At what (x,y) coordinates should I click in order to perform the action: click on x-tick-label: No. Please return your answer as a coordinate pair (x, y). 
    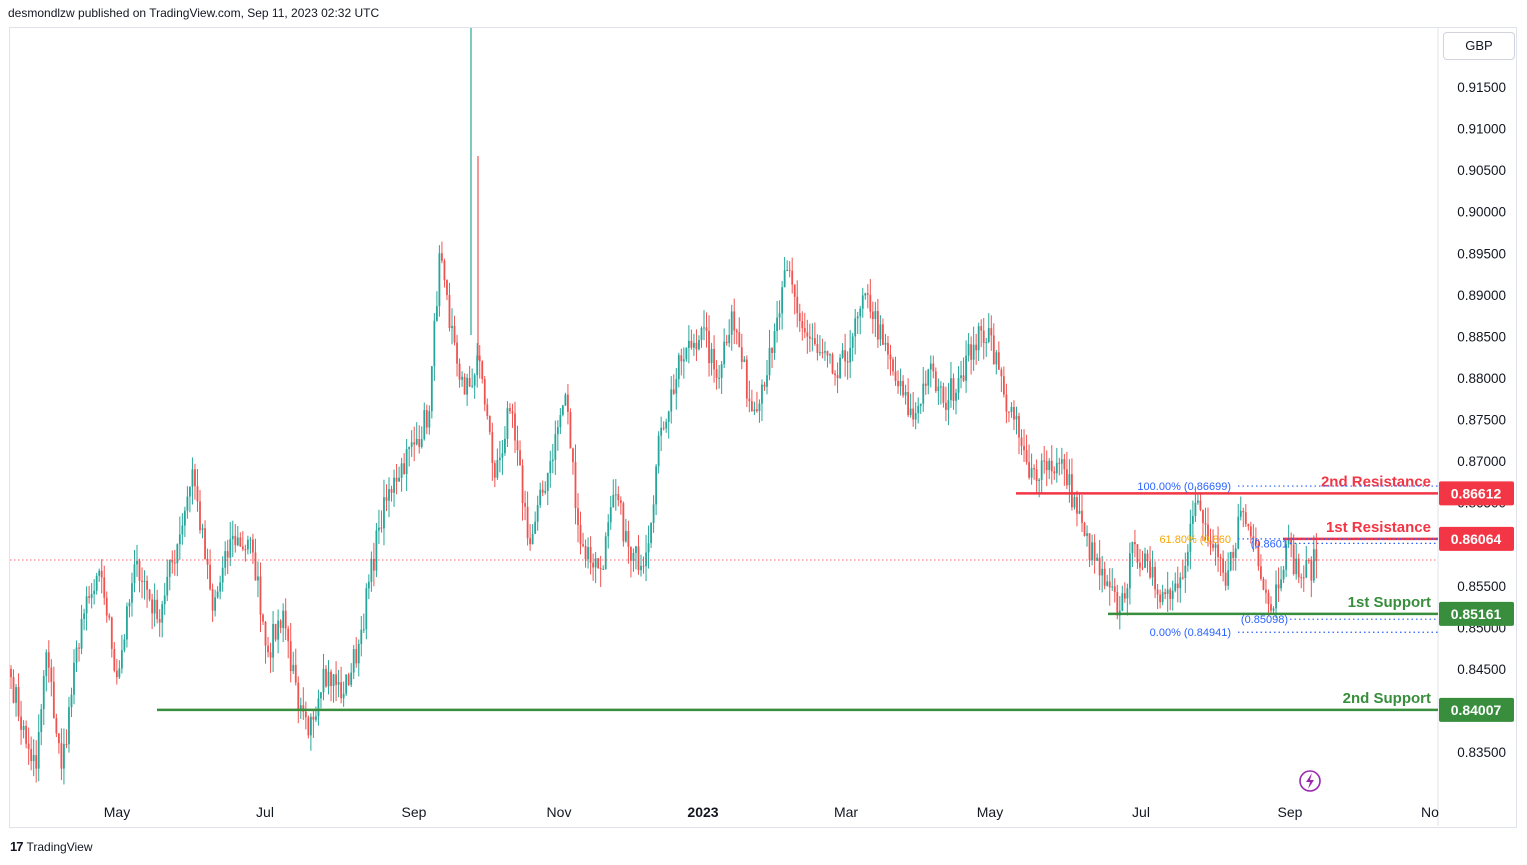
    Looking at the image, I should click on (1430, 812).